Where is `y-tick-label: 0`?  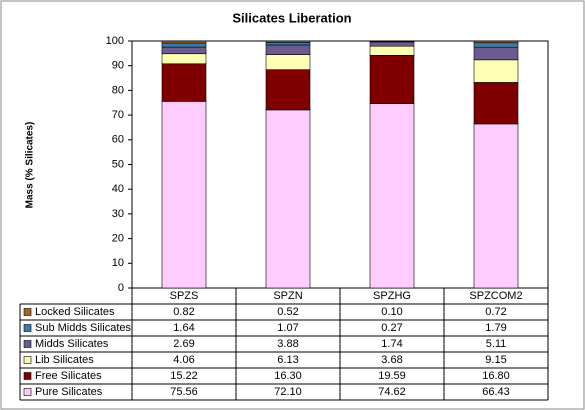
y-tick-label: 0 is located at coordinates (121, 288).